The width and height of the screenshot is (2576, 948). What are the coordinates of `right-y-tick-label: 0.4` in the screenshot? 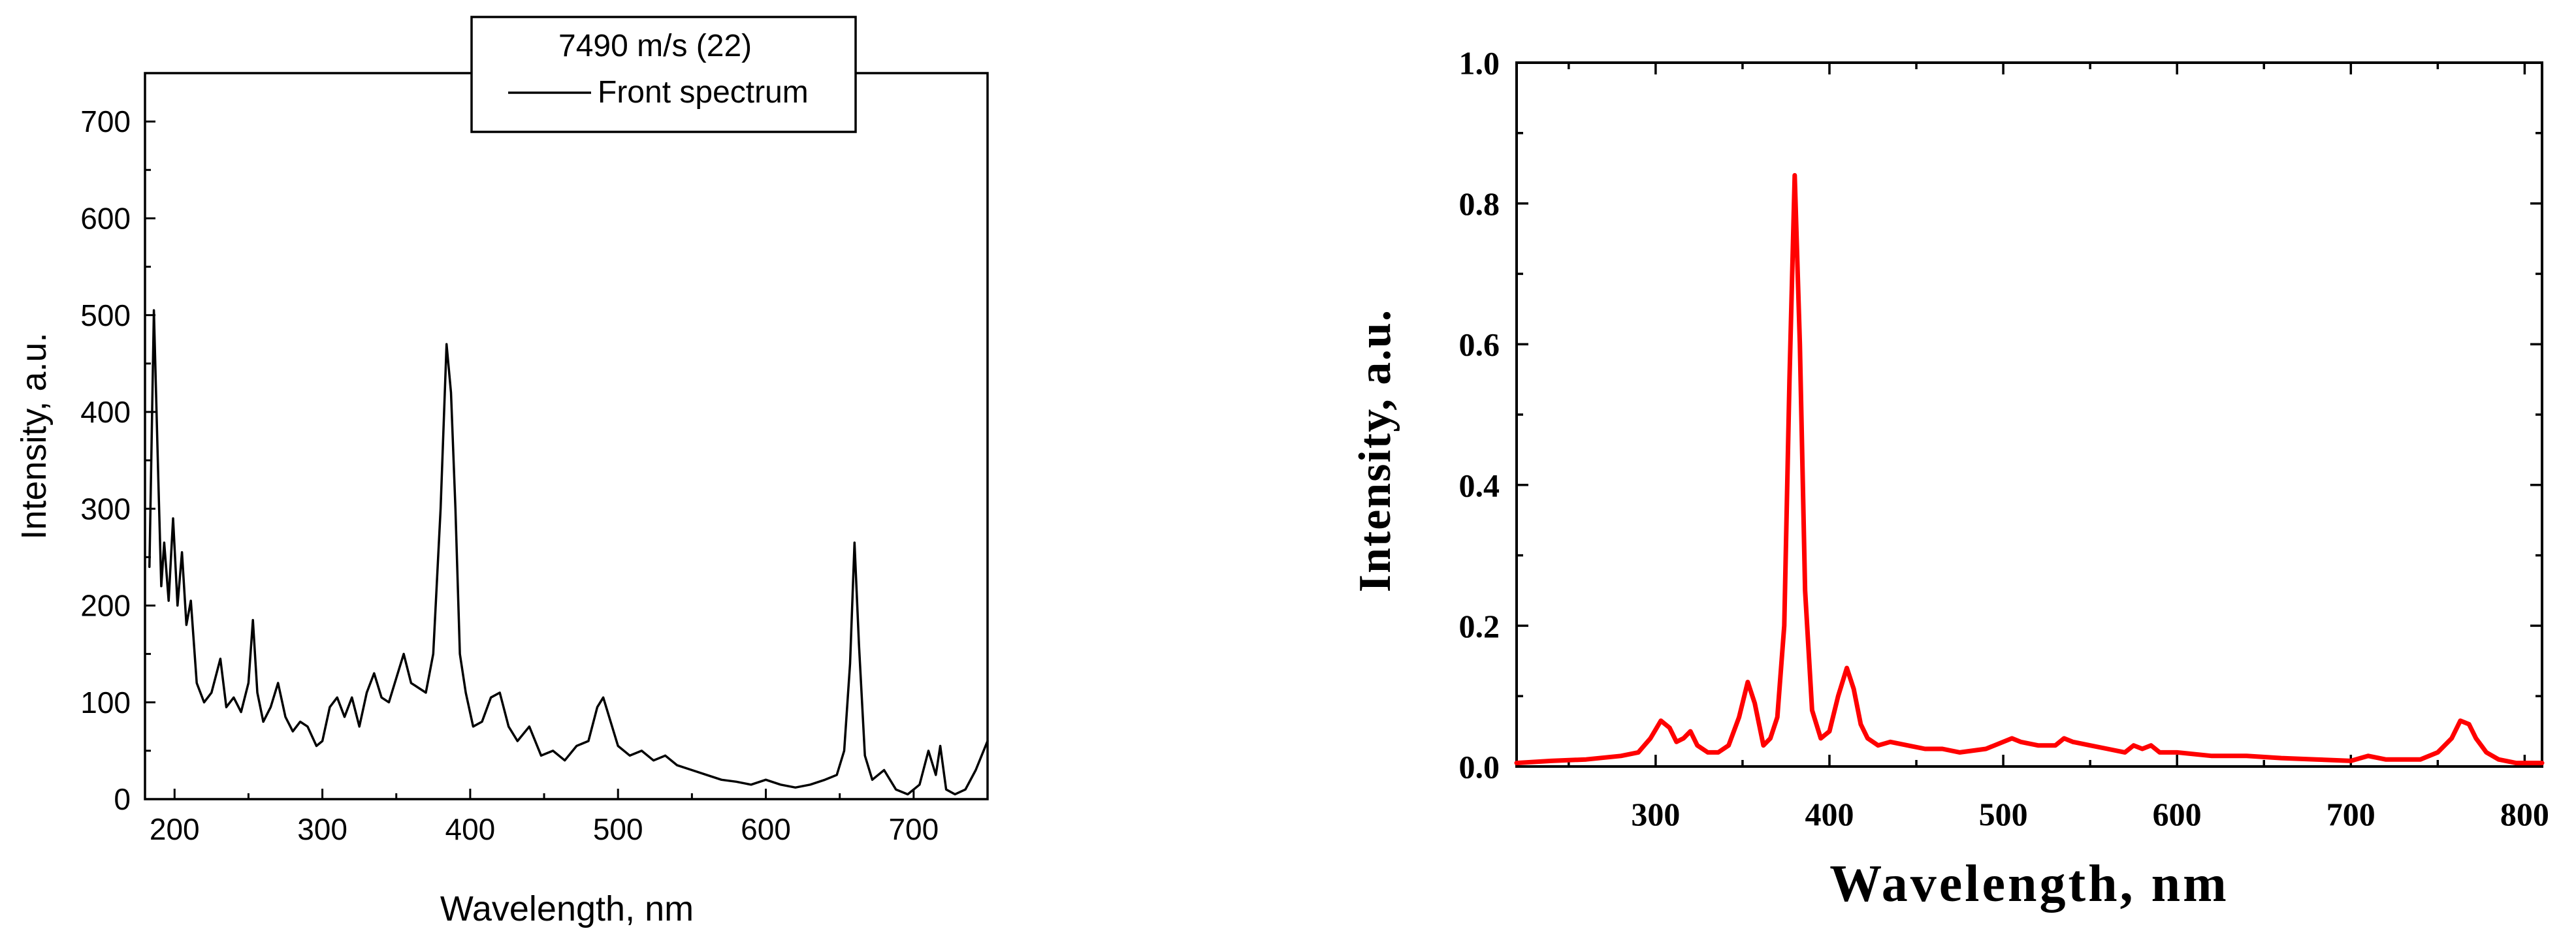 It's located at (1479, 485).